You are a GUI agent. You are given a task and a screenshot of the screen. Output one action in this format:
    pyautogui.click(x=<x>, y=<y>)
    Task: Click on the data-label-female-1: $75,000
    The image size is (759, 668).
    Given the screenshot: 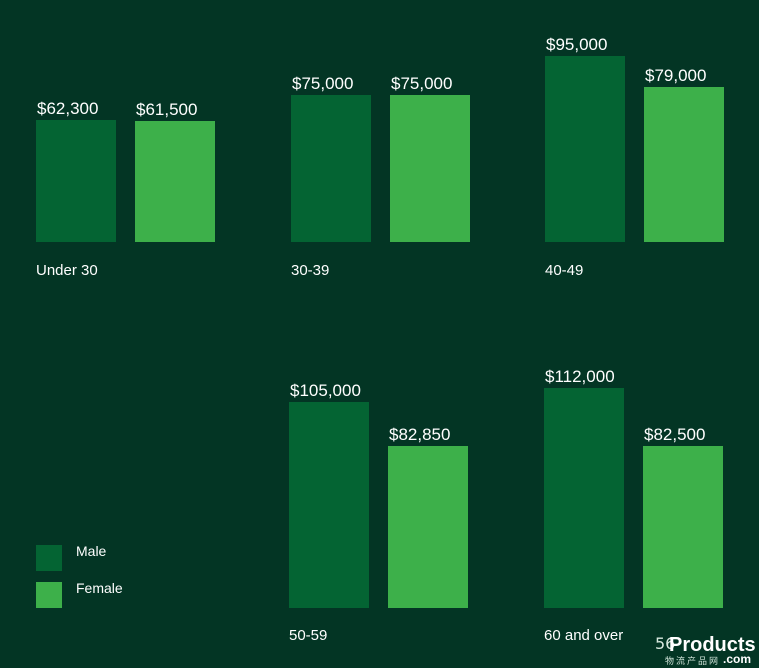 What is the action you would take?
    pyautogui.click(x=422, y=83)
    